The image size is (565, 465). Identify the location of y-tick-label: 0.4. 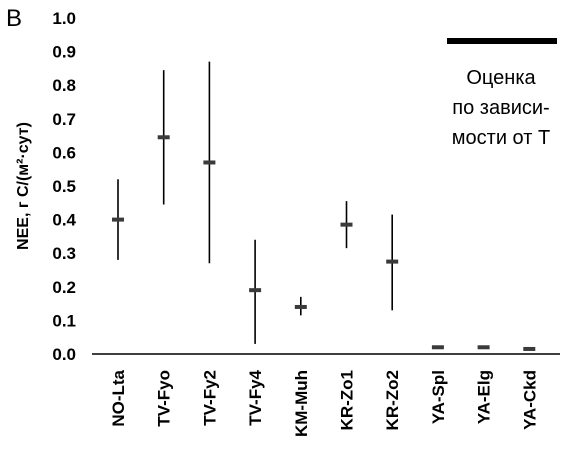
(64, 220).